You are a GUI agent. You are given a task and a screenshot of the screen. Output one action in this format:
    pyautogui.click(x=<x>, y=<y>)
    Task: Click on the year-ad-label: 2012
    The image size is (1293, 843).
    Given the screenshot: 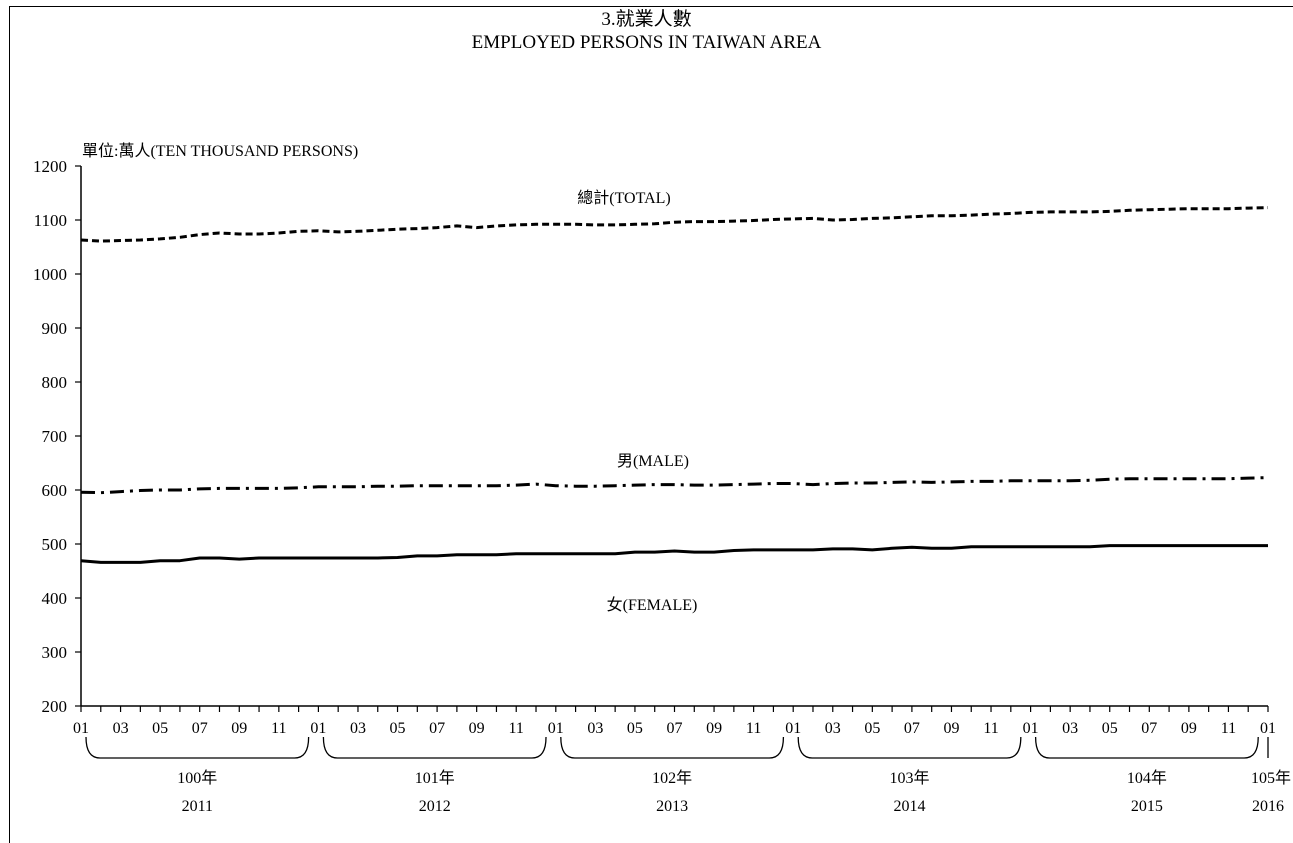 What is the action you would take?
    pyautogui.click(x=435, y=806)
    